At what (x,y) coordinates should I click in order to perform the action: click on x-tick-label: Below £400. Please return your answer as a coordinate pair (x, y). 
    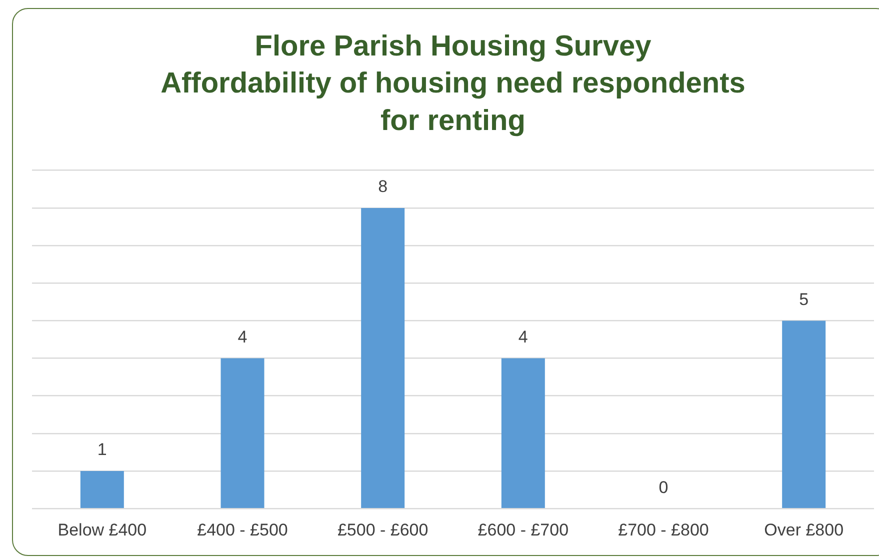
    Looking at the image, I should click on (102, 530).